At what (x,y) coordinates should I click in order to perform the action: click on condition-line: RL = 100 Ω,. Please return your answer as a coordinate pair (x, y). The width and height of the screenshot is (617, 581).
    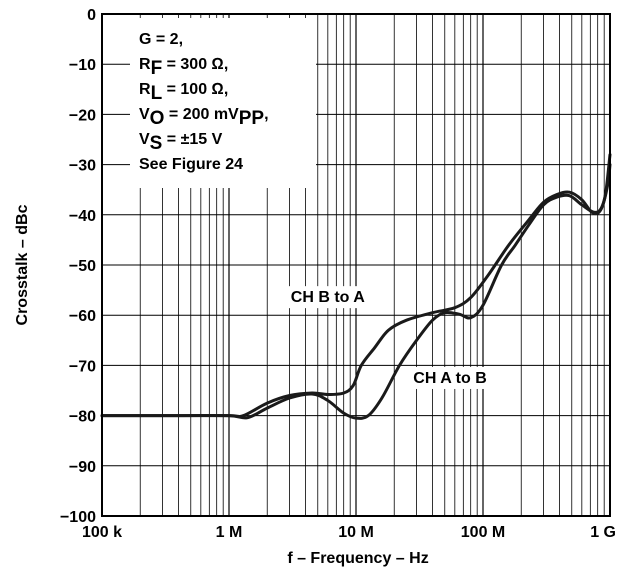
    Looking at the image, I should click on (183, 92).